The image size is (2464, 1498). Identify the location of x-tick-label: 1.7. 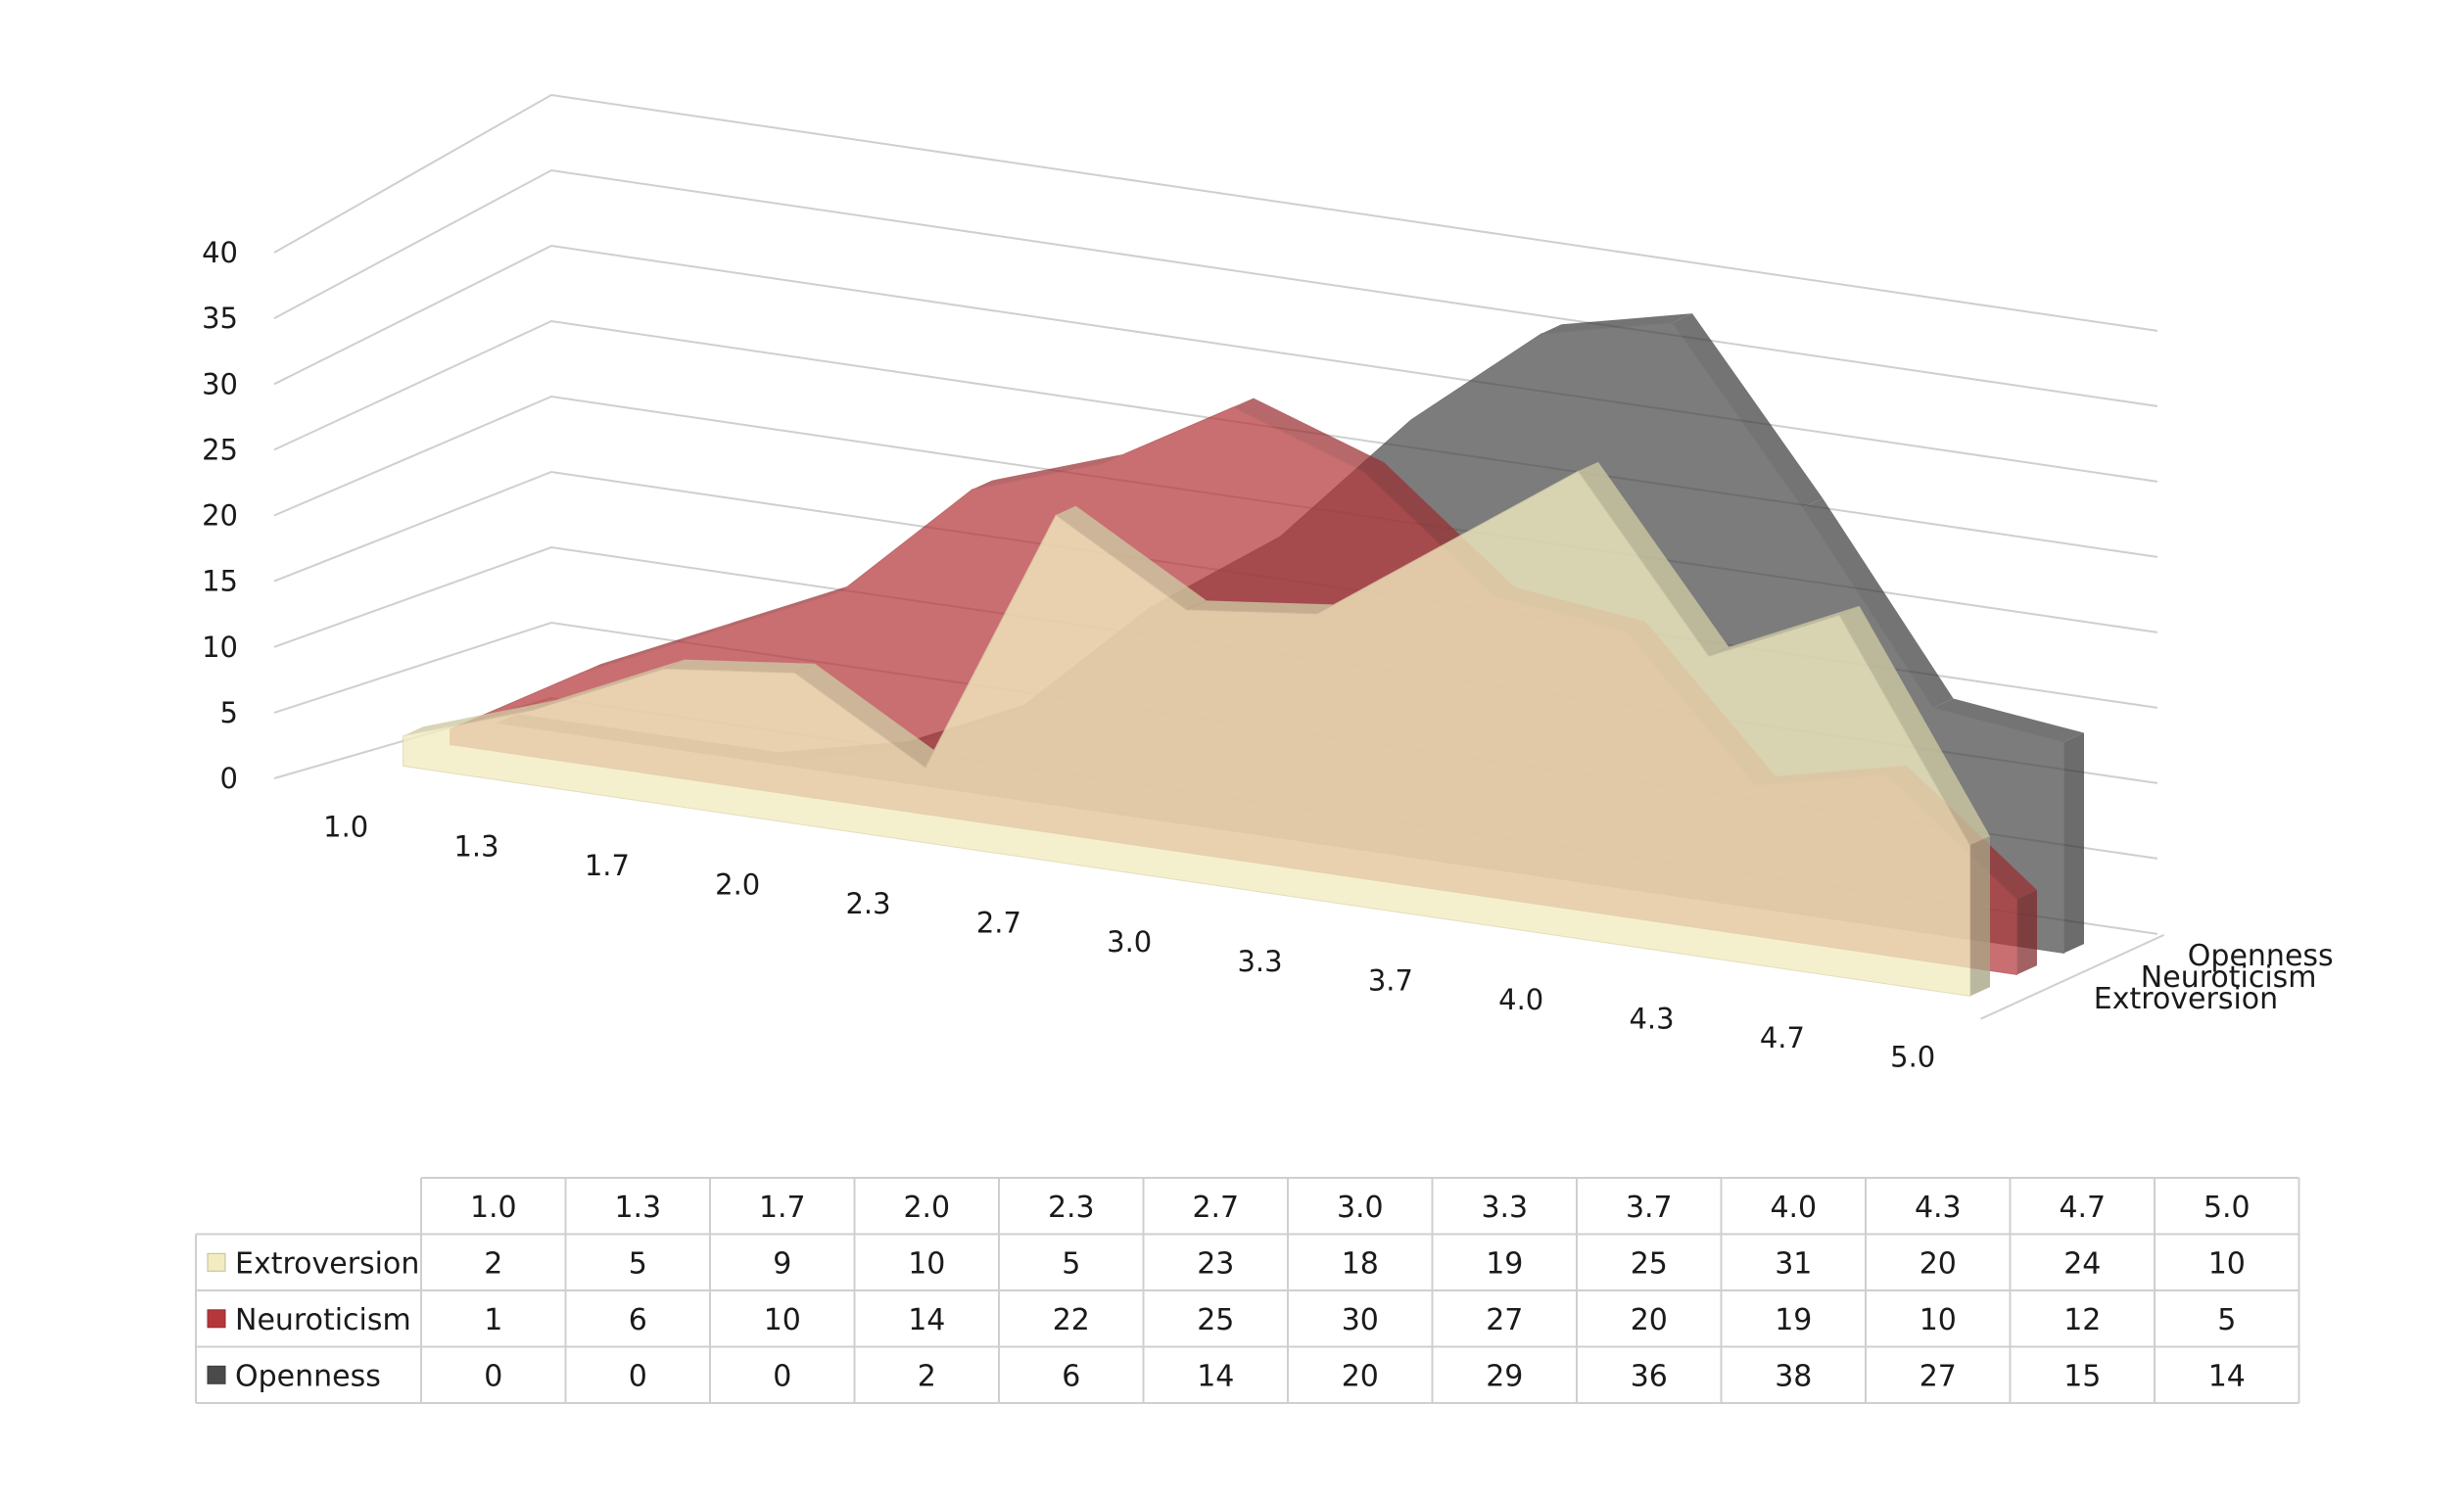
(607, 865).